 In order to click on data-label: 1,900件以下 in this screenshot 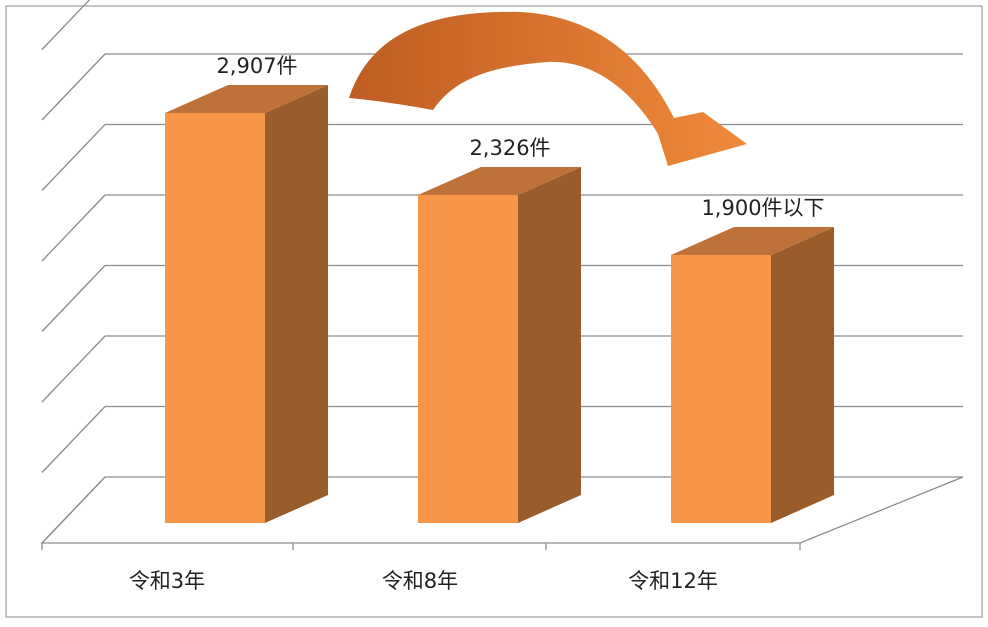, I will do `click(762, 208)`.